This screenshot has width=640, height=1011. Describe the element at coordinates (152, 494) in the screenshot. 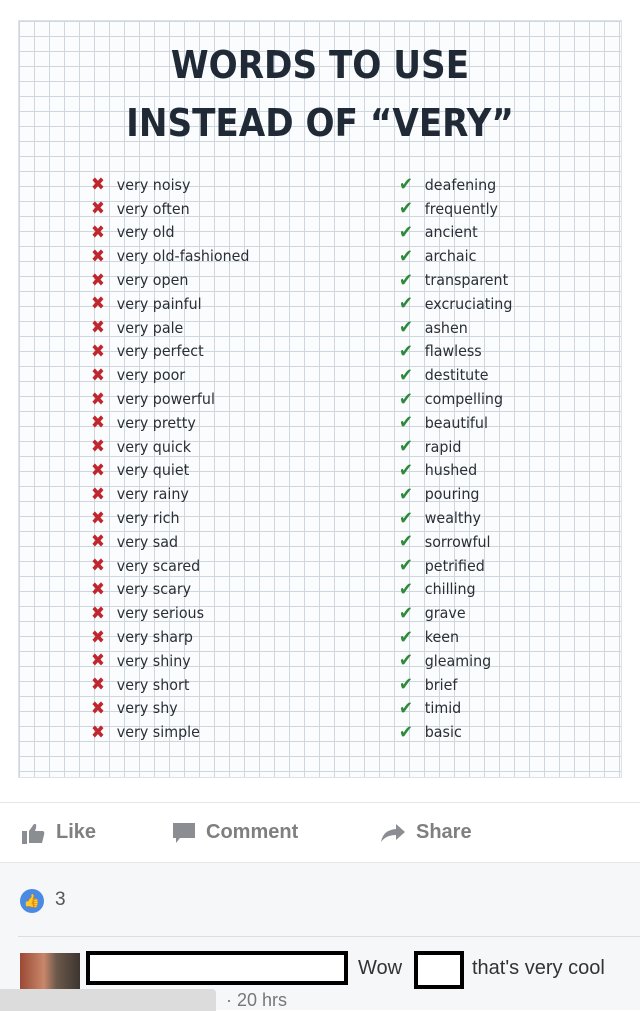

I see `weak-word: very rainy` at that location.